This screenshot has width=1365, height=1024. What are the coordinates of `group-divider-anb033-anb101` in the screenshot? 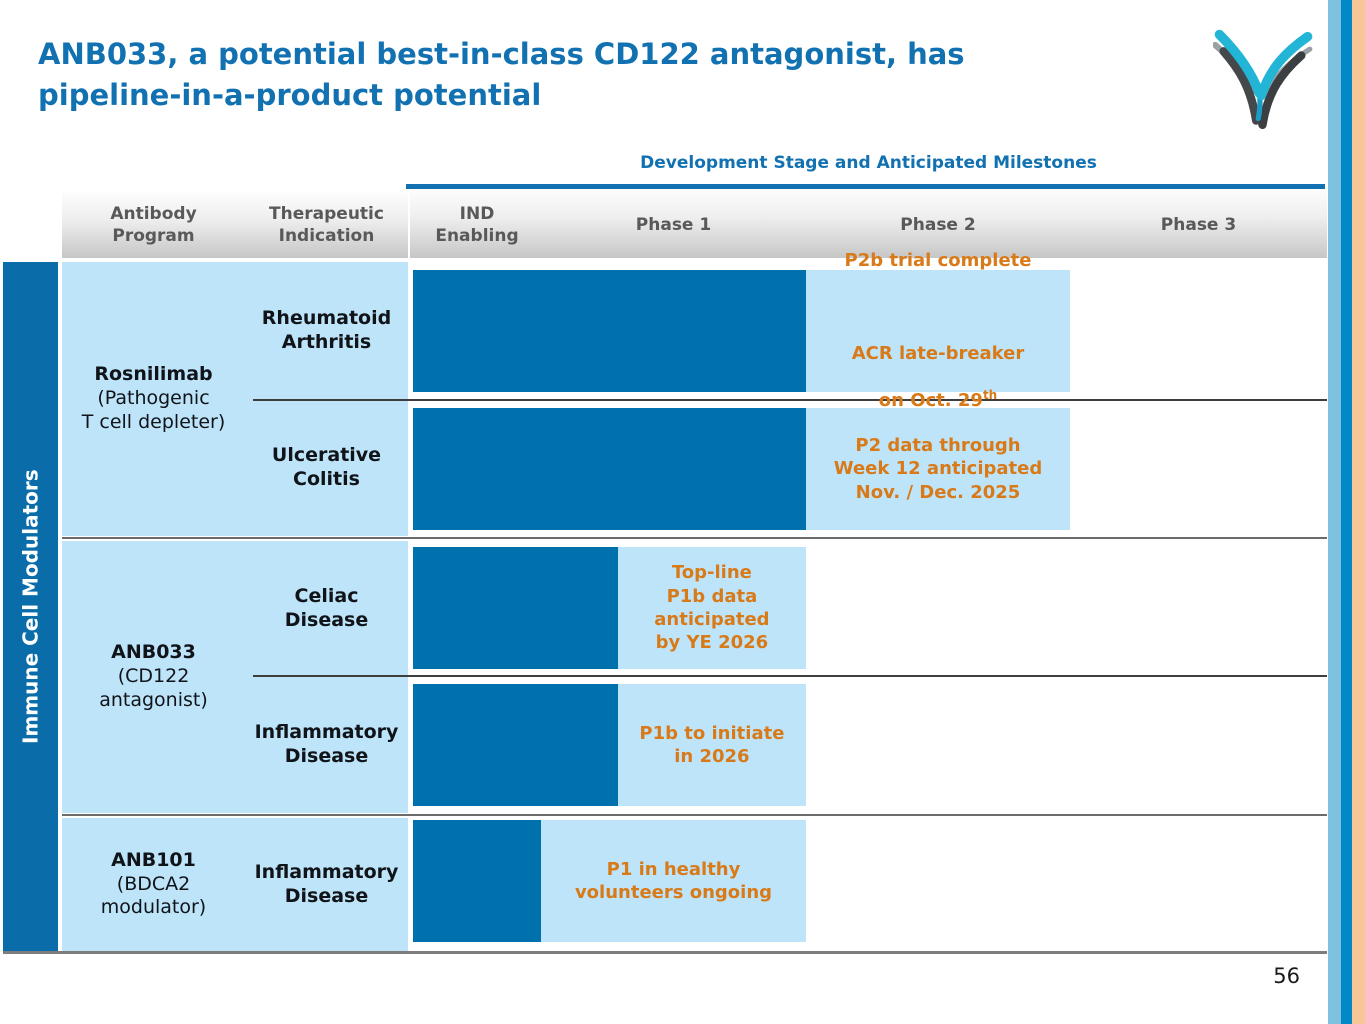 It's located at (694, 815).